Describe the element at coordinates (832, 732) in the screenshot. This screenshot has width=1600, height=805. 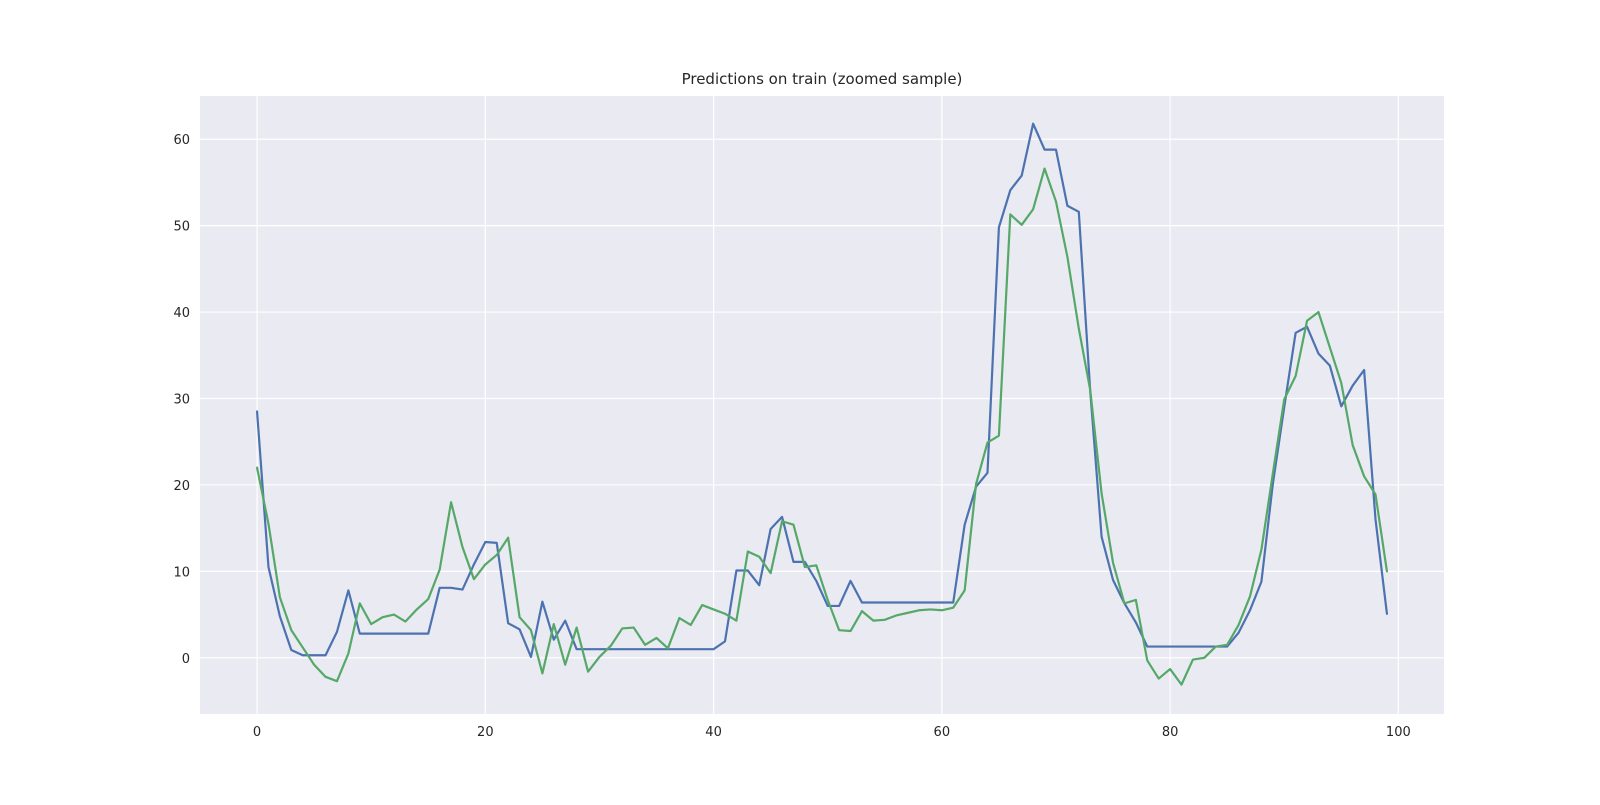
I see `x-axis-tick-labels: 0 20 40 60 80 100` at that location.